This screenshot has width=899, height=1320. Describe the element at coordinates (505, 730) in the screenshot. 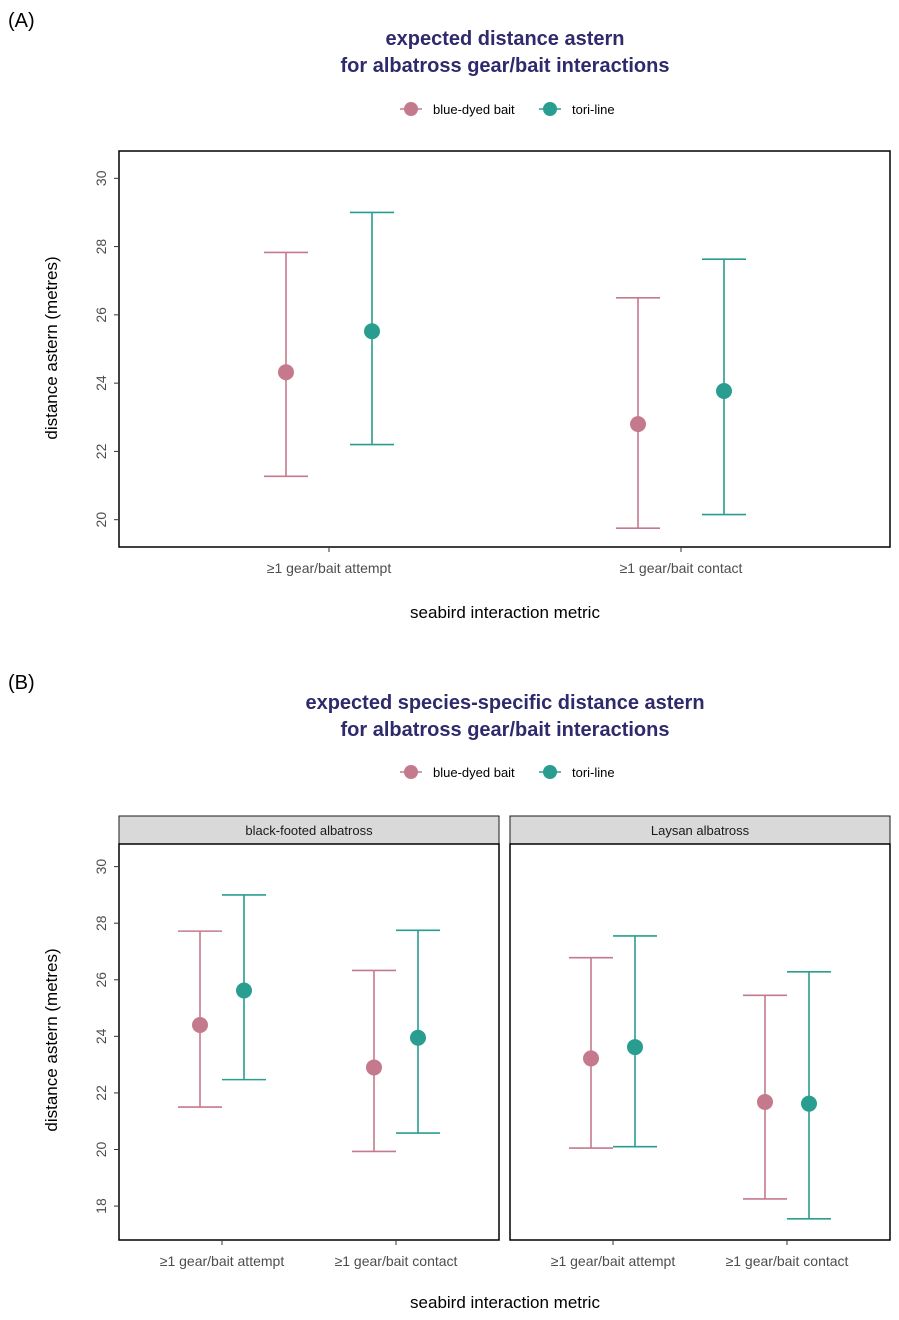

I see `chart-title-b-line2: for albatross gear/bait interactions` at that location.